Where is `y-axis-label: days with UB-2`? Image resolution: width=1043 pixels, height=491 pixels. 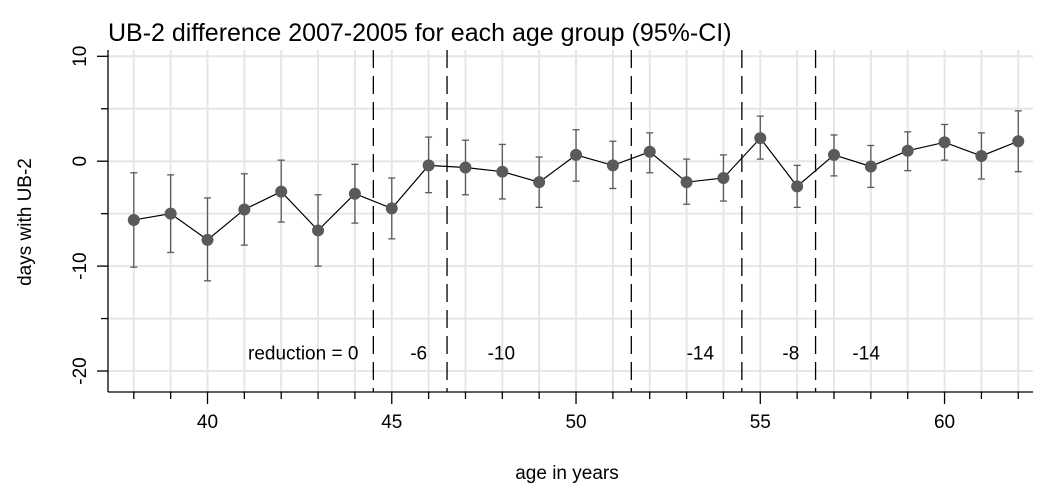
y-axis-label: days with UB-2 is located at coordinates (25, 222).